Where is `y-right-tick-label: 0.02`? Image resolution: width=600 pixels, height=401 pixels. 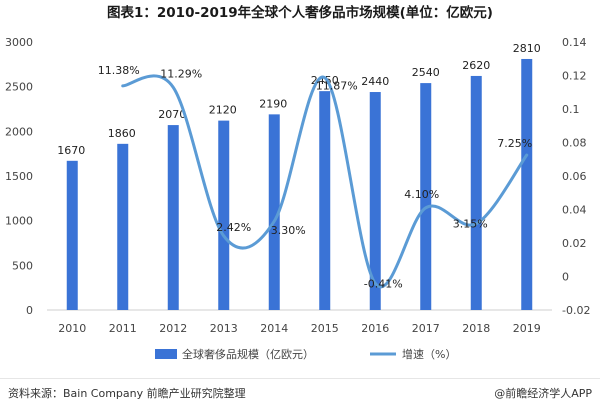 y-right-tick-label: 0.02 is located at coordinates (574, 243).